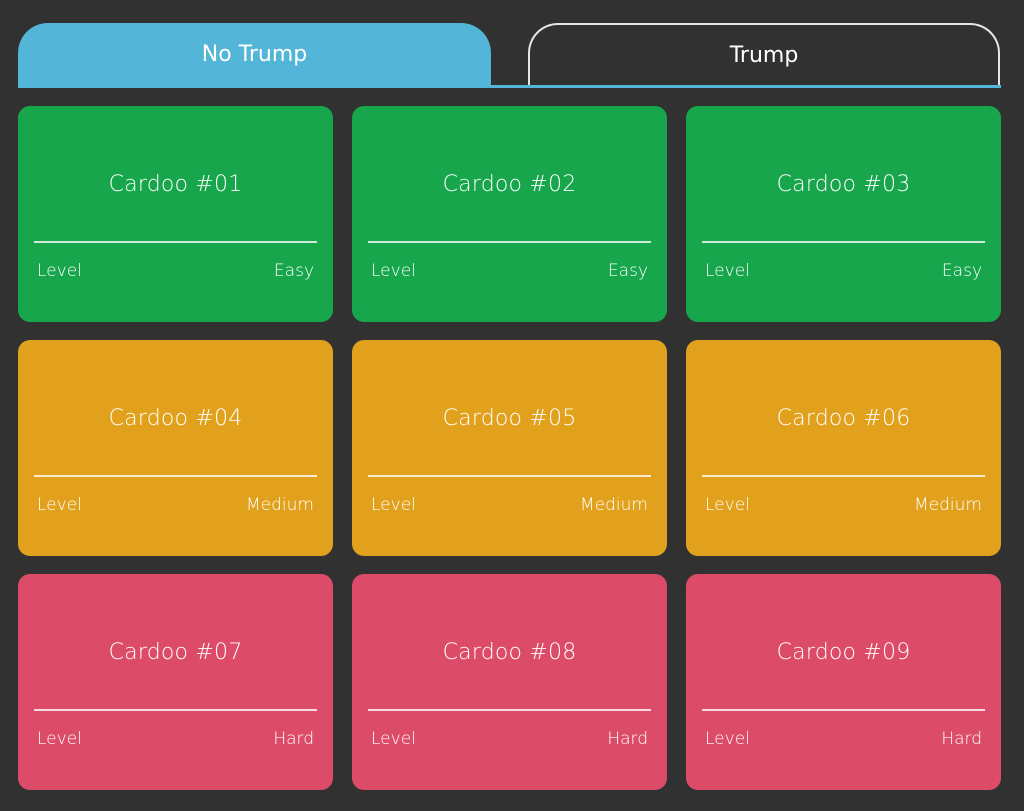 Image resolution: width=1024 pixels, height=811 pixels. What do you see at coordinates (843, 682) in the screenshot?
I see `card-cardoo-09: Cardoo #09 Level Hard` at bounding box center [843, 682].